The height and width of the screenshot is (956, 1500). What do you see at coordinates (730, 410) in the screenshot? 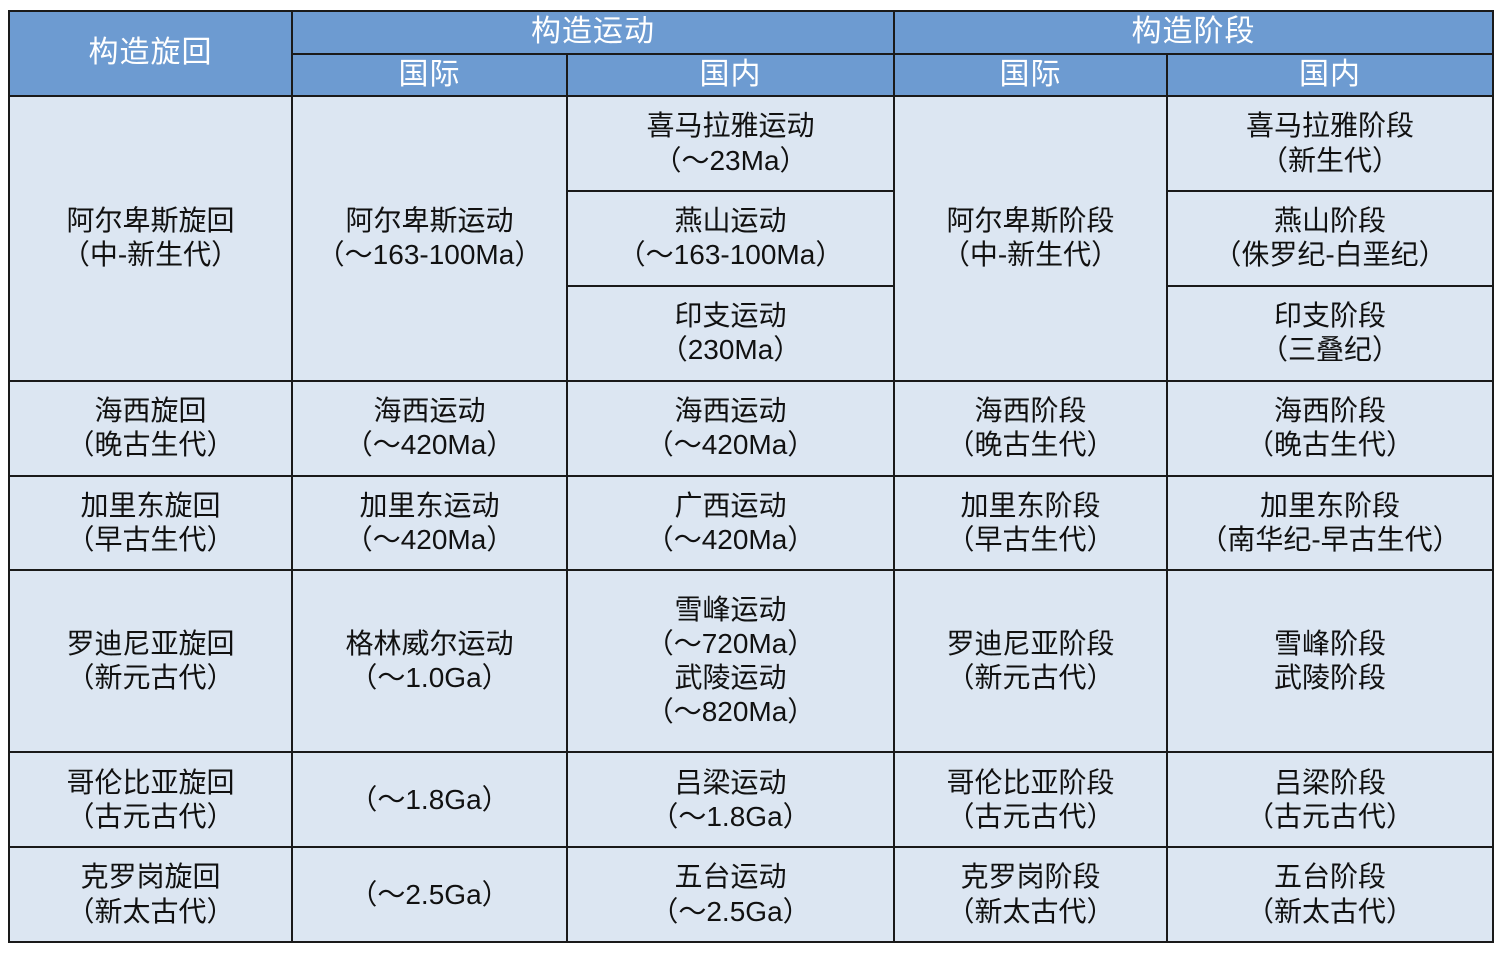
I see `cell-line: 海西运动` at bounding box center [730, 410].